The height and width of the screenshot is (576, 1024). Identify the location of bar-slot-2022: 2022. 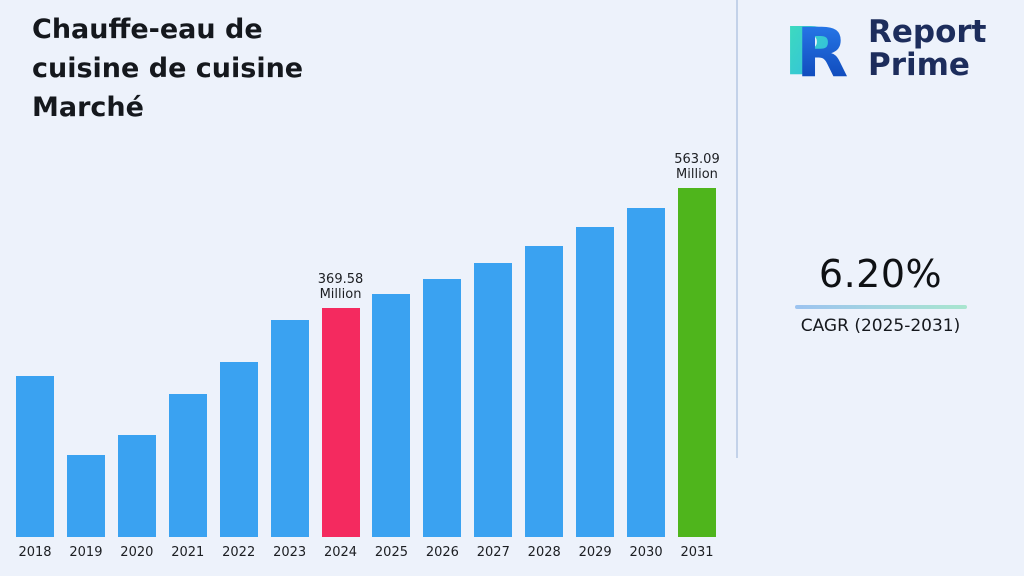
(238, 461).